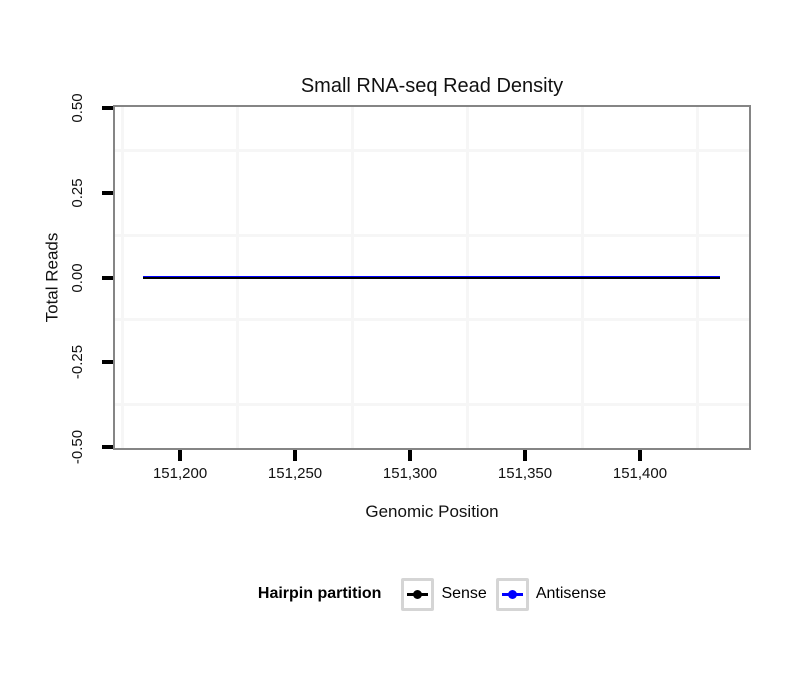  What do you see at coordinates (319, 593) in the screenshot?
I see `legend-title: Hairpin partition` at bounding box center [319, 593].